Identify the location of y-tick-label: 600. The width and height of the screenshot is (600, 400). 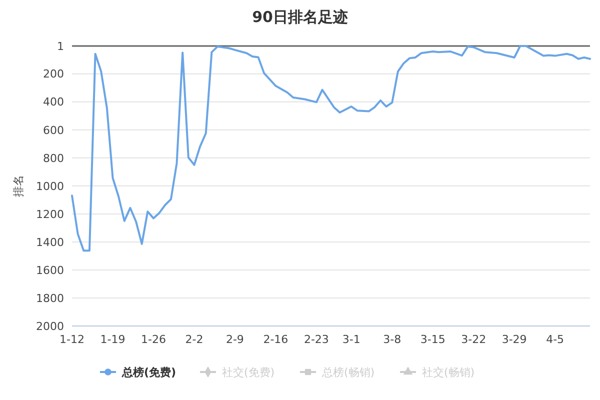
(53, 130).